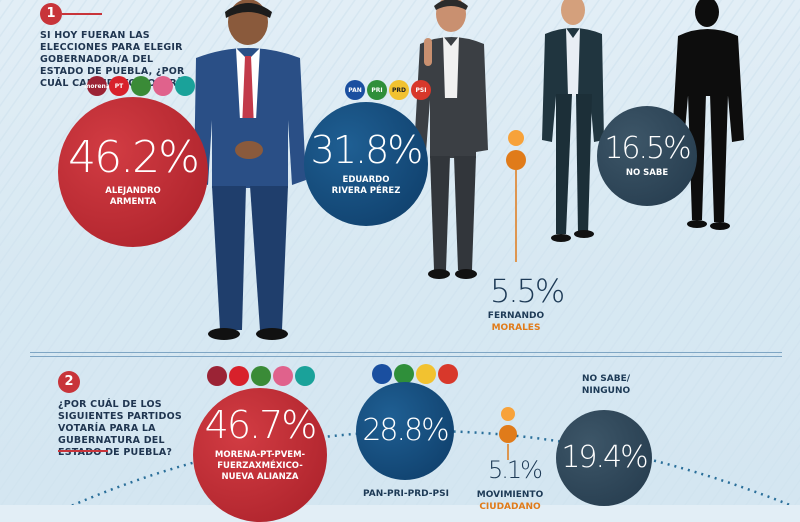 The image size is (800, 522). Describe the element at coordinates (516, 322) in the screenshot. I see `morales-name: FERNANDO MORALES` at that location.